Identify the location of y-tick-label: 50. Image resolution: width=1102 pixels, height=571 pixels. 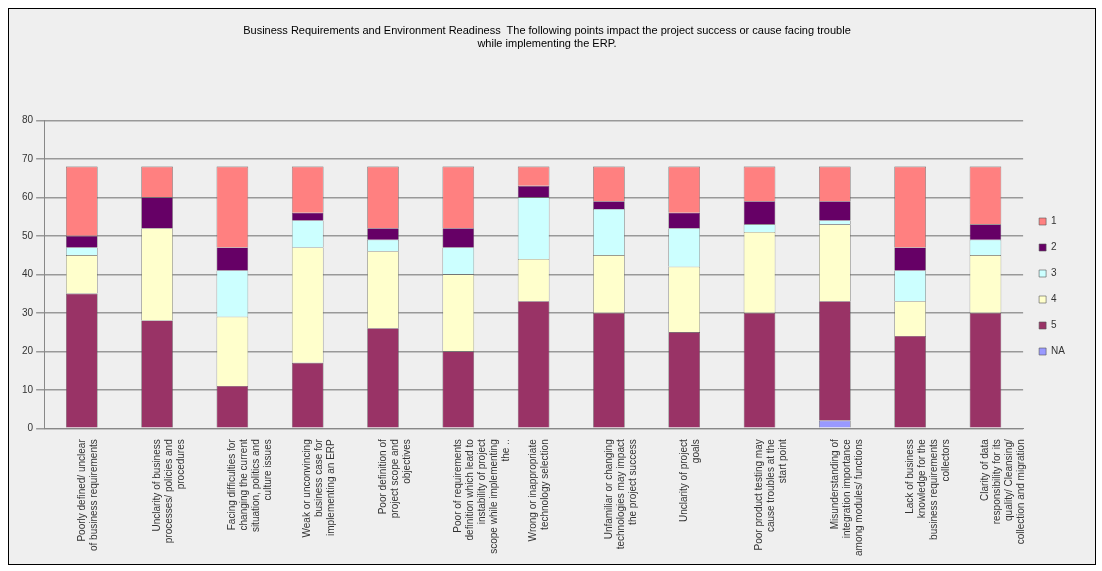
(28, 235).